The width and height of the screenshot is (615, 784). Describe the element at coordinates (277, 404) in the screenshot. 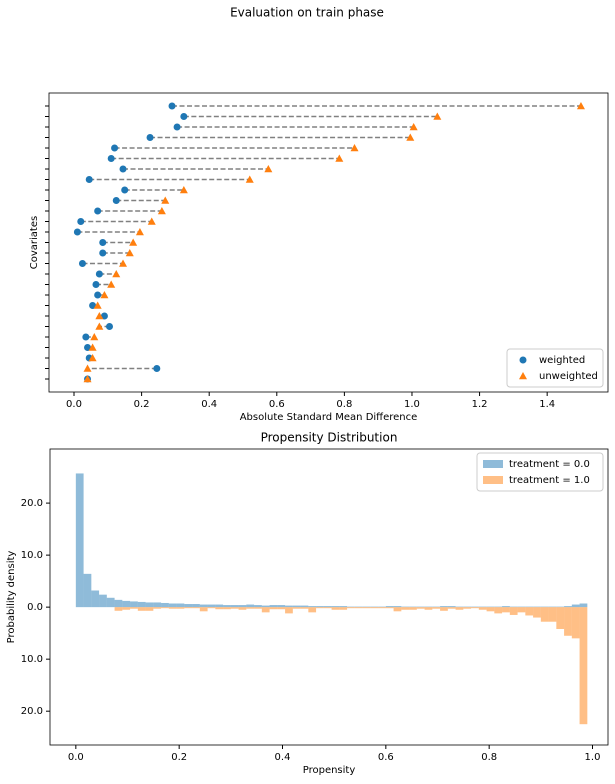

I see `x-tick-label: 0.6` at that location.